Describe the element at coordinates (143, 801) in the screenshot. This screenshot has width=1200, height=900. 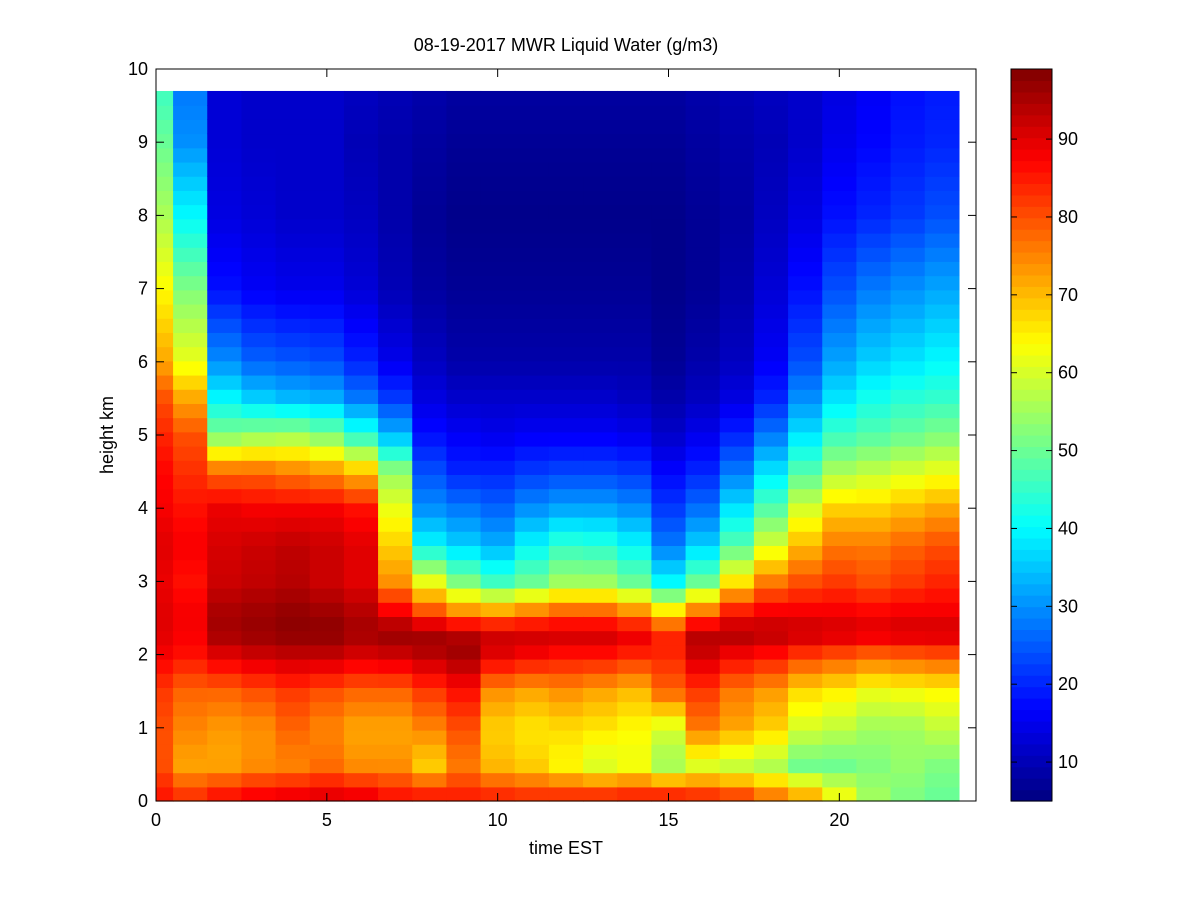
I see `y-tick-label: 0` at that location.